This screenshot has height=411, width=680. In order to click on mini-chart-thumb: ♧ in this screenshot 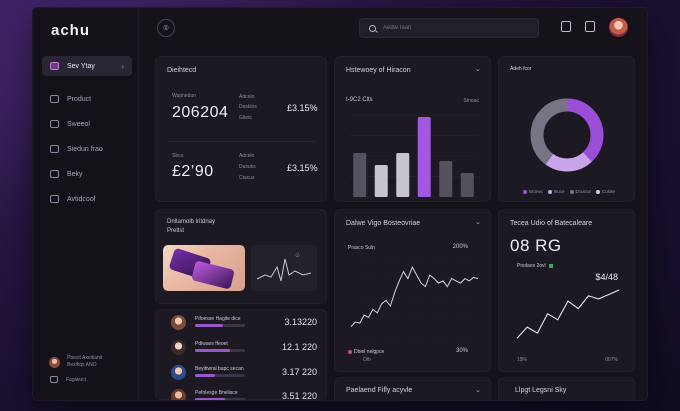, I will do `click(284, 268)`.